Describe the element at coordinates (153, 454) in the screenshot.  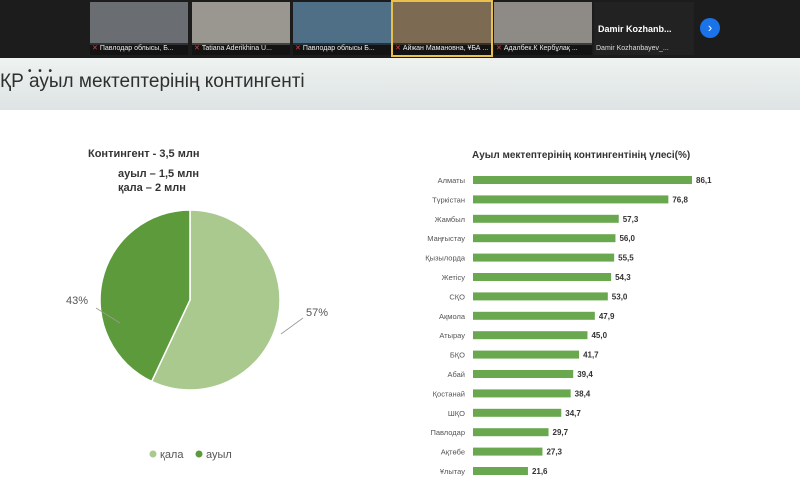
I see `legend-swatch-urban` at that location.